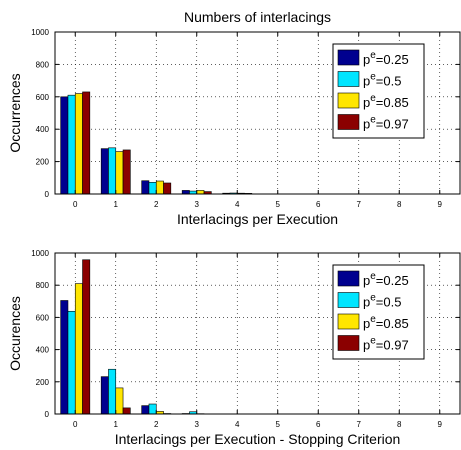 Image resolution: width=461 pixels, height=450 pixels. What do you see at coordinates (15, 112) in the screenshot?
I see `y-axis-label: Occurrences` at bounding box center [15, 112].